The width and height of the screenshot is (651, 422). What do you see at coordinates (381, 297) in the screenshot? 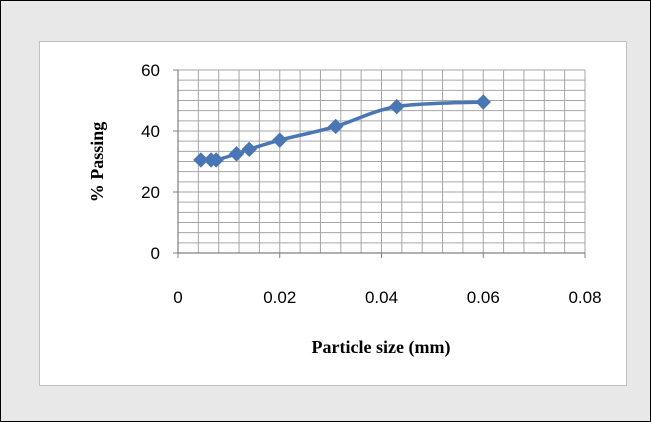
I see `x-tick-label: 0.04` at bounding box center [381, 297].